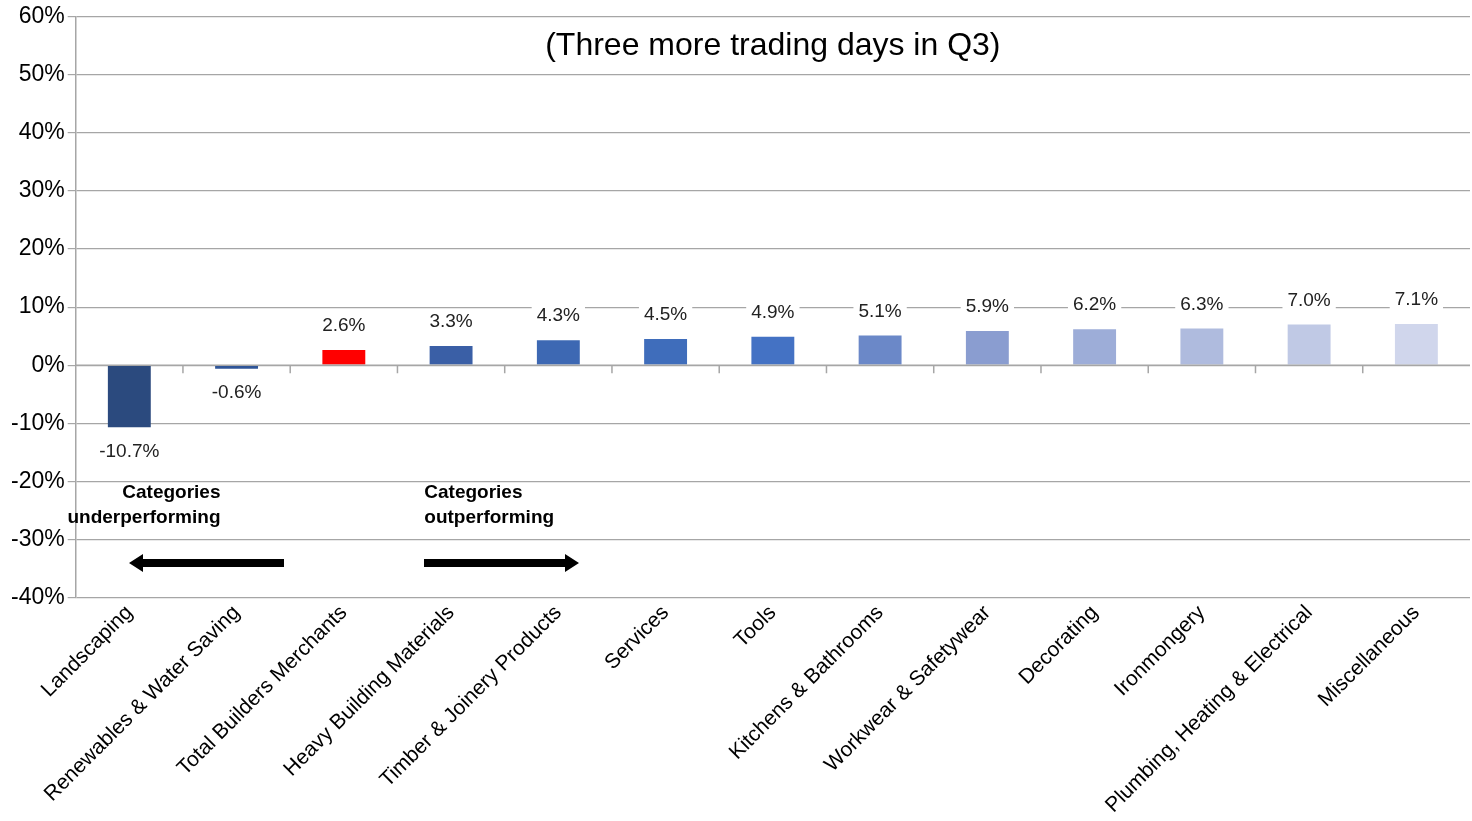 This screenshot has width=1472, height=821. What do you see at coordinates (344, 325) in the screenshot?
I see `data-label: 2.6%` at bounding box center [344, 325].